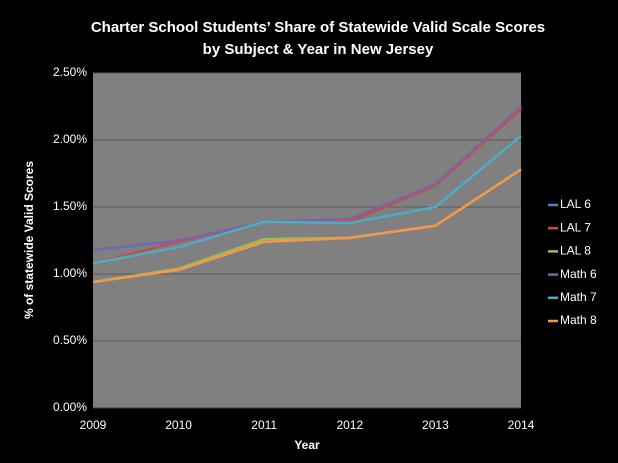  Describe the element at coordinates (70, 340) in the screenshot. I see `y-tick-label: 0.50%` at that location.